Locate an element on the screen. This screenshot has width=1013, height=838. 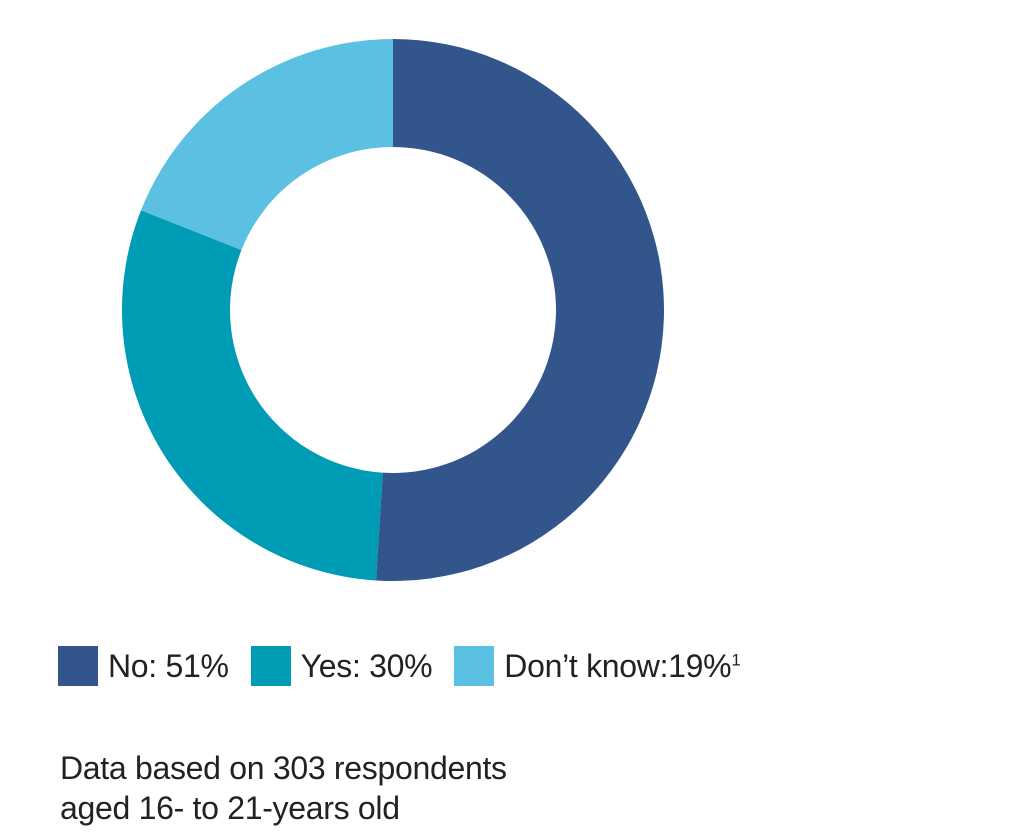
legend-item-yes: Yes: 30% is located at coordinates (341, 666).